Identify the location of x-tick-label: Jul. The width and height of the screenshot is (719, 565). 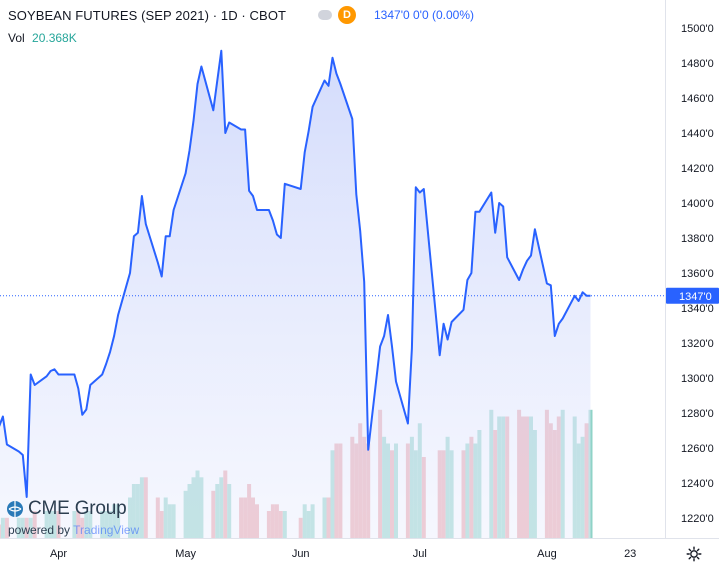
(420, 554).